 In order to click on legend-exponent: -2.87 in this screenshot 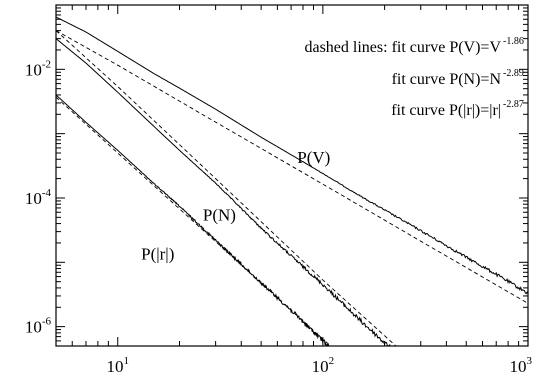, I will do `click(513, 104)`.